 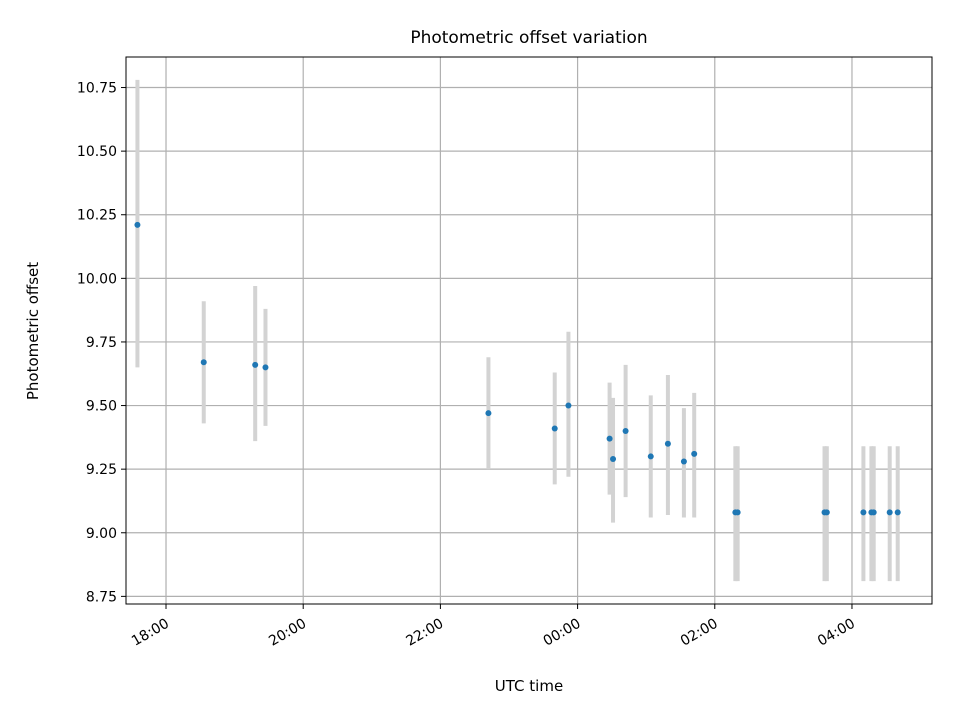 What do you see at coordinates (101, 534) in the screenshot?
I see `y-tick-label: 9.00` at bounding box center [101, 534].